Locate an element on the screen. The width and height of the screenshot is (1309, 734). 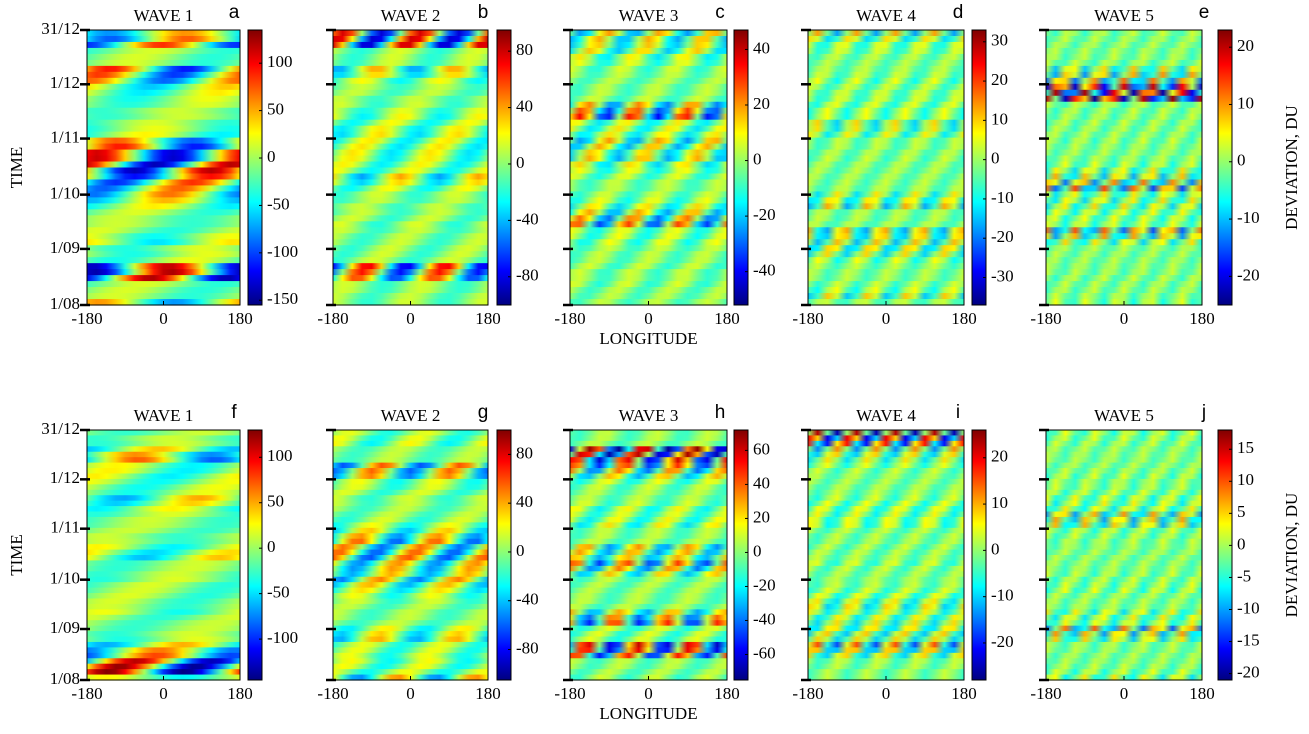
colorbar-tick-label: 5 is located at coordinates (1241, 511).